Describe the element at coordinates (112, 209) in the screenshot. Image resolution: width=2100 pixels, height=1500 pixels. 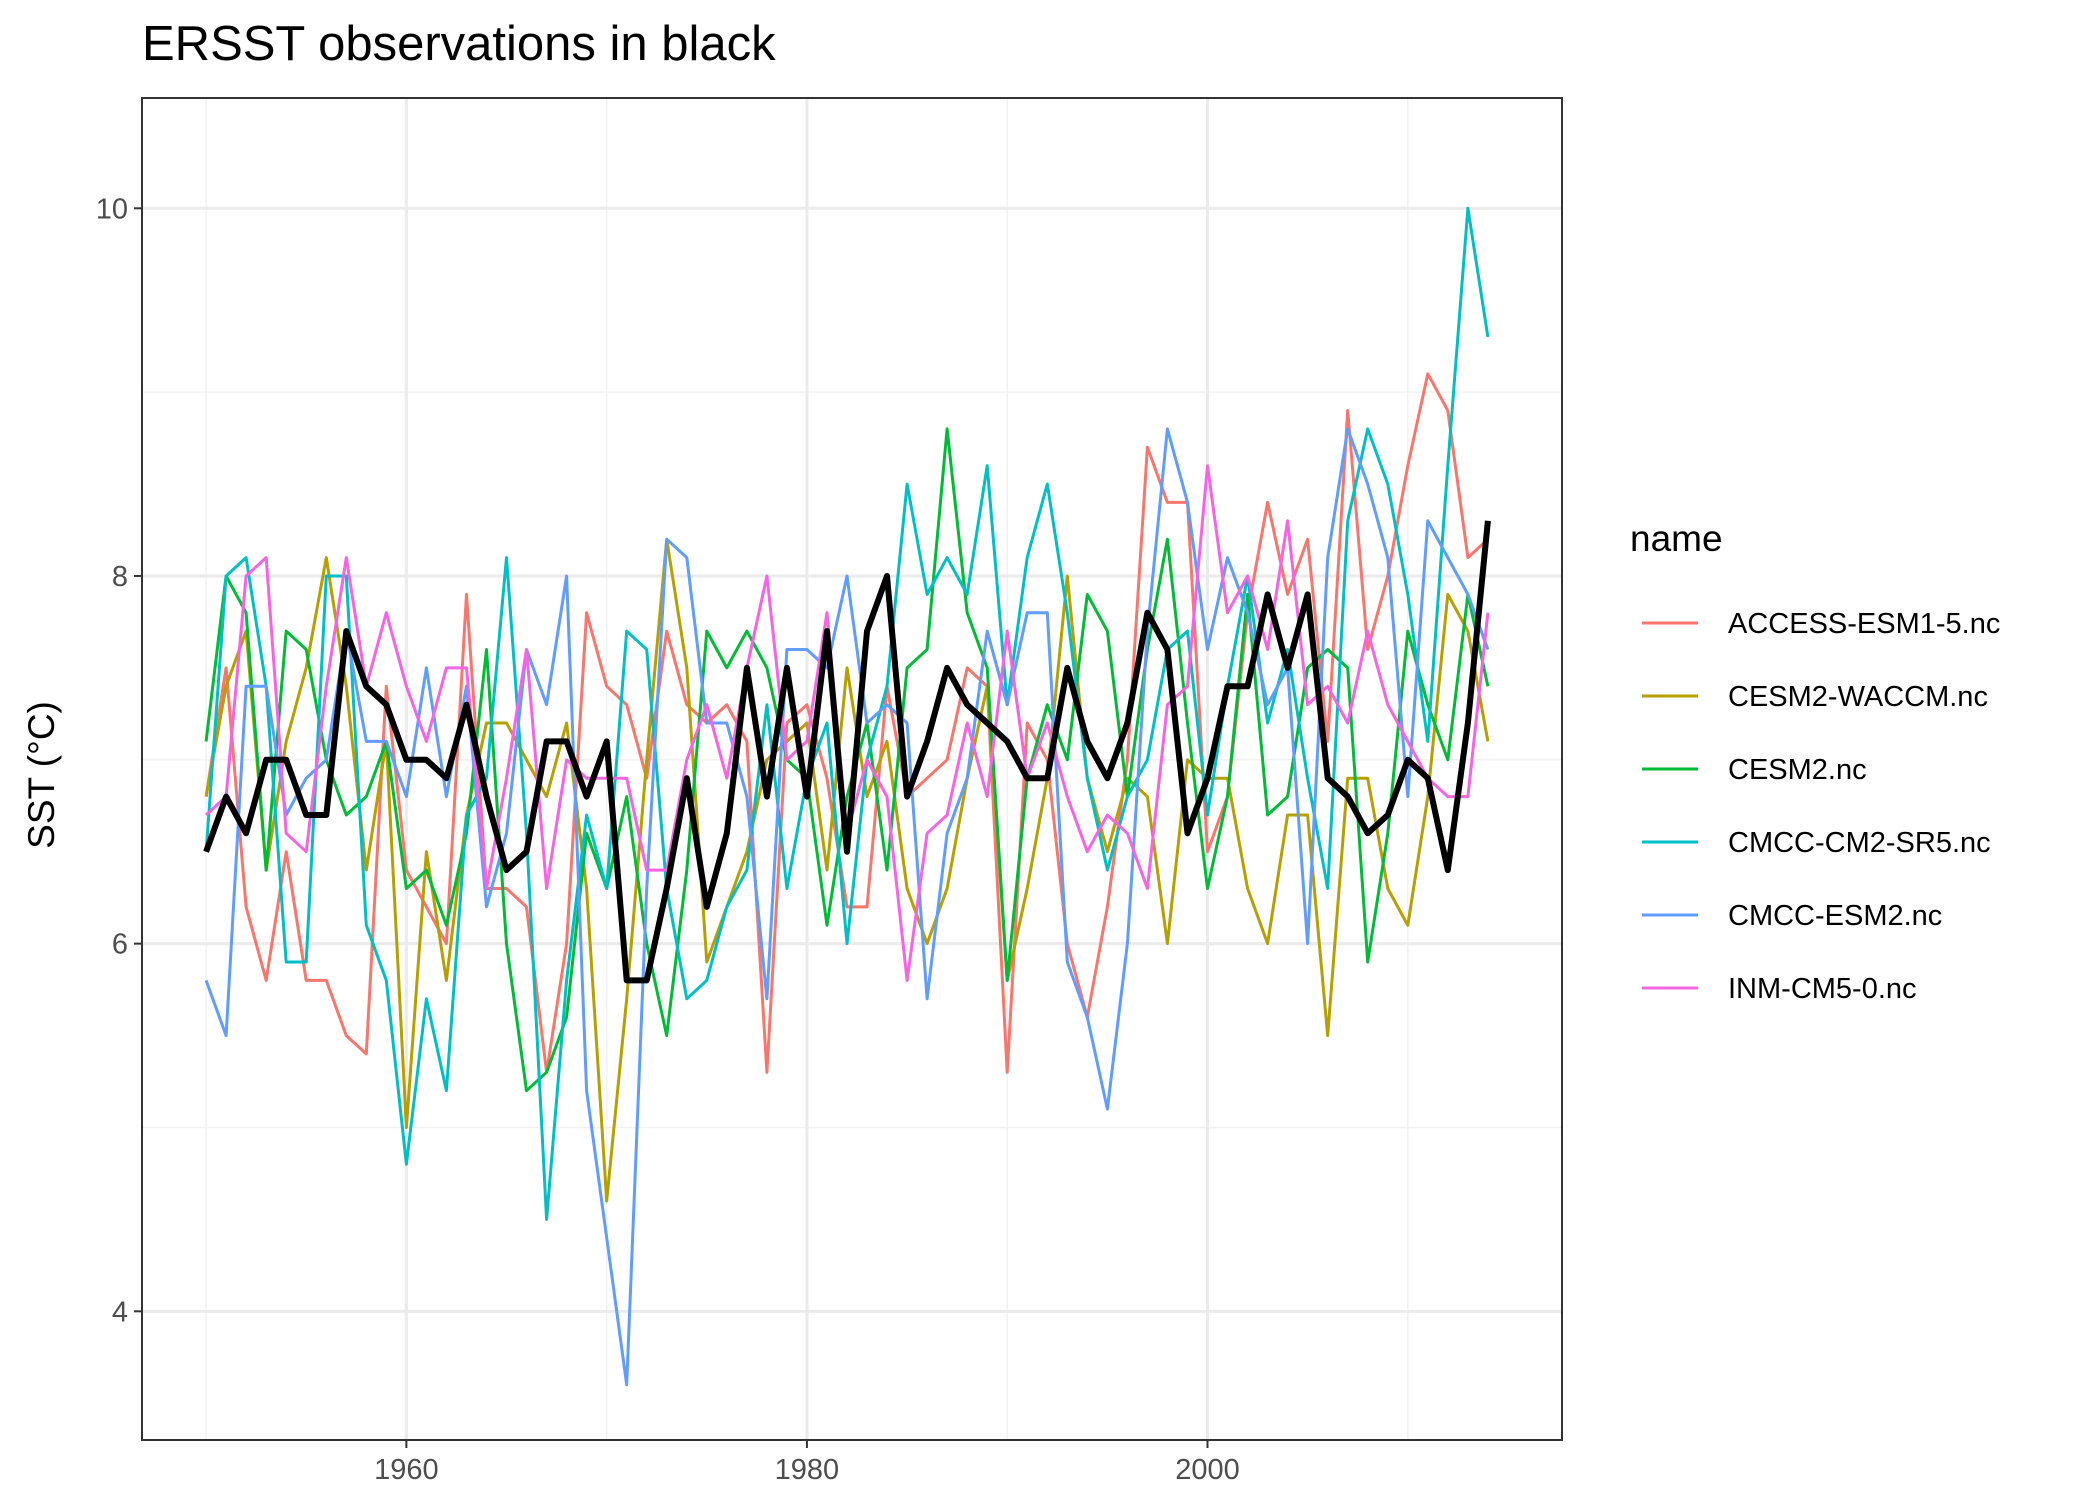
I see `y-tick-label: 10` at that location.